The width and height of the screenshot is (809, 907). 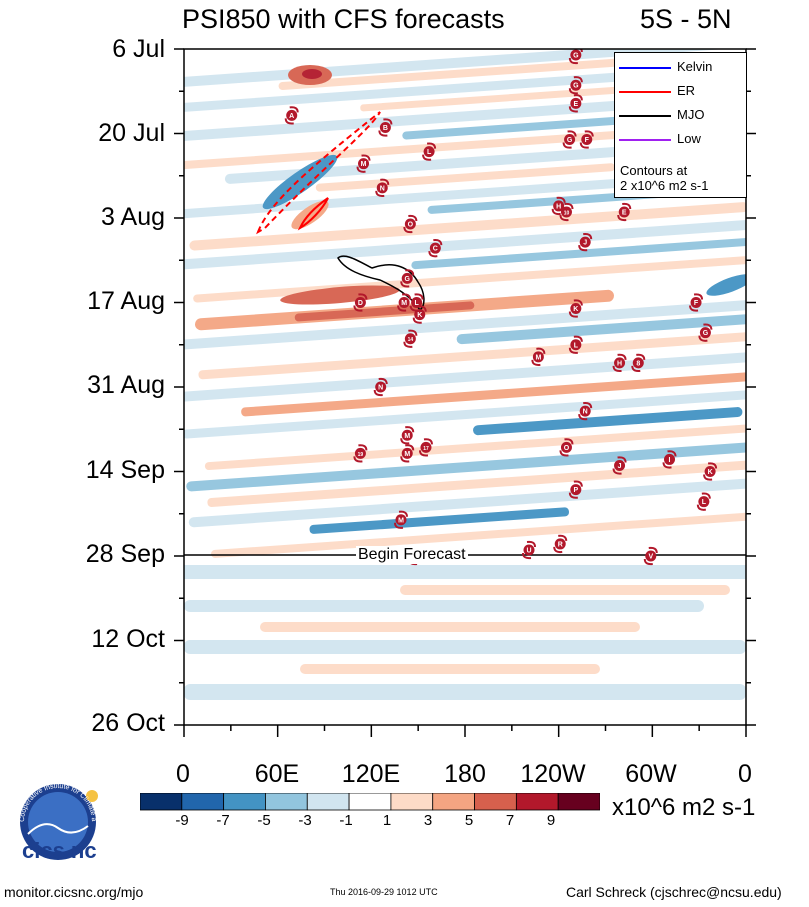 I want to click on storm-label: 10, so click(x=567, y=213).